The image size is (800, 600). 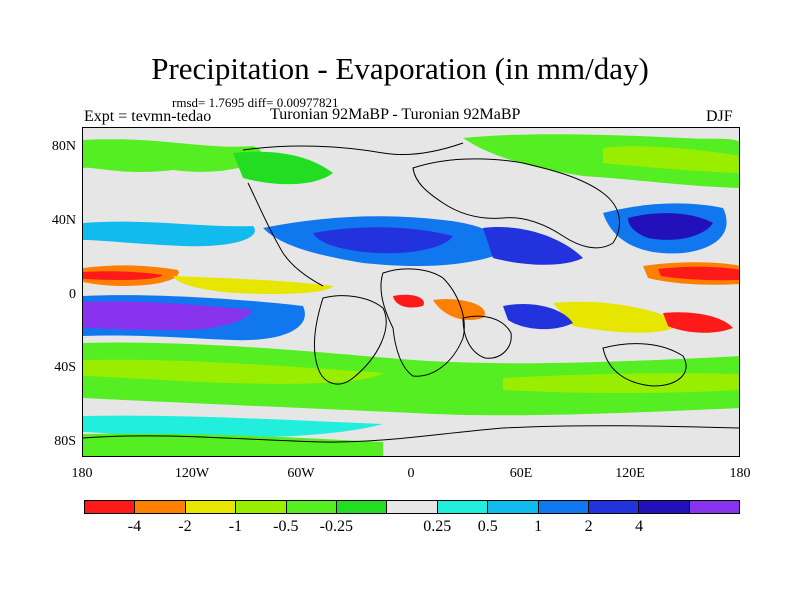 I want to click on lon-label-120w: 120W, so click(x=192, y=473).